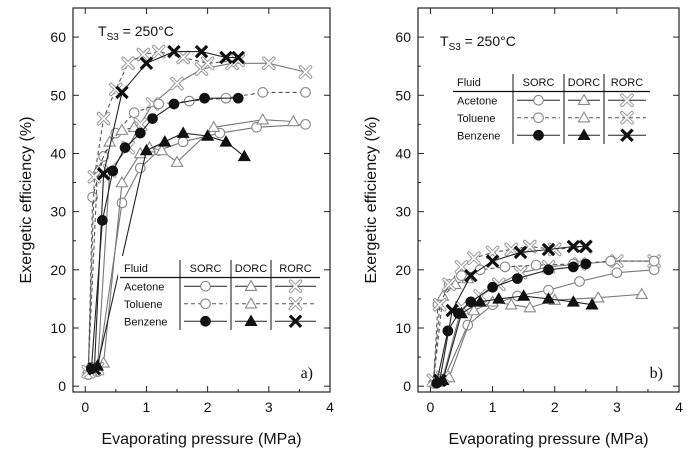 The width and height of the screenshot is (689, 452). What do you see at coordinates (102, 31) in the screenshot?
I see `annotation-main: T` at bounding box center [102, 31].